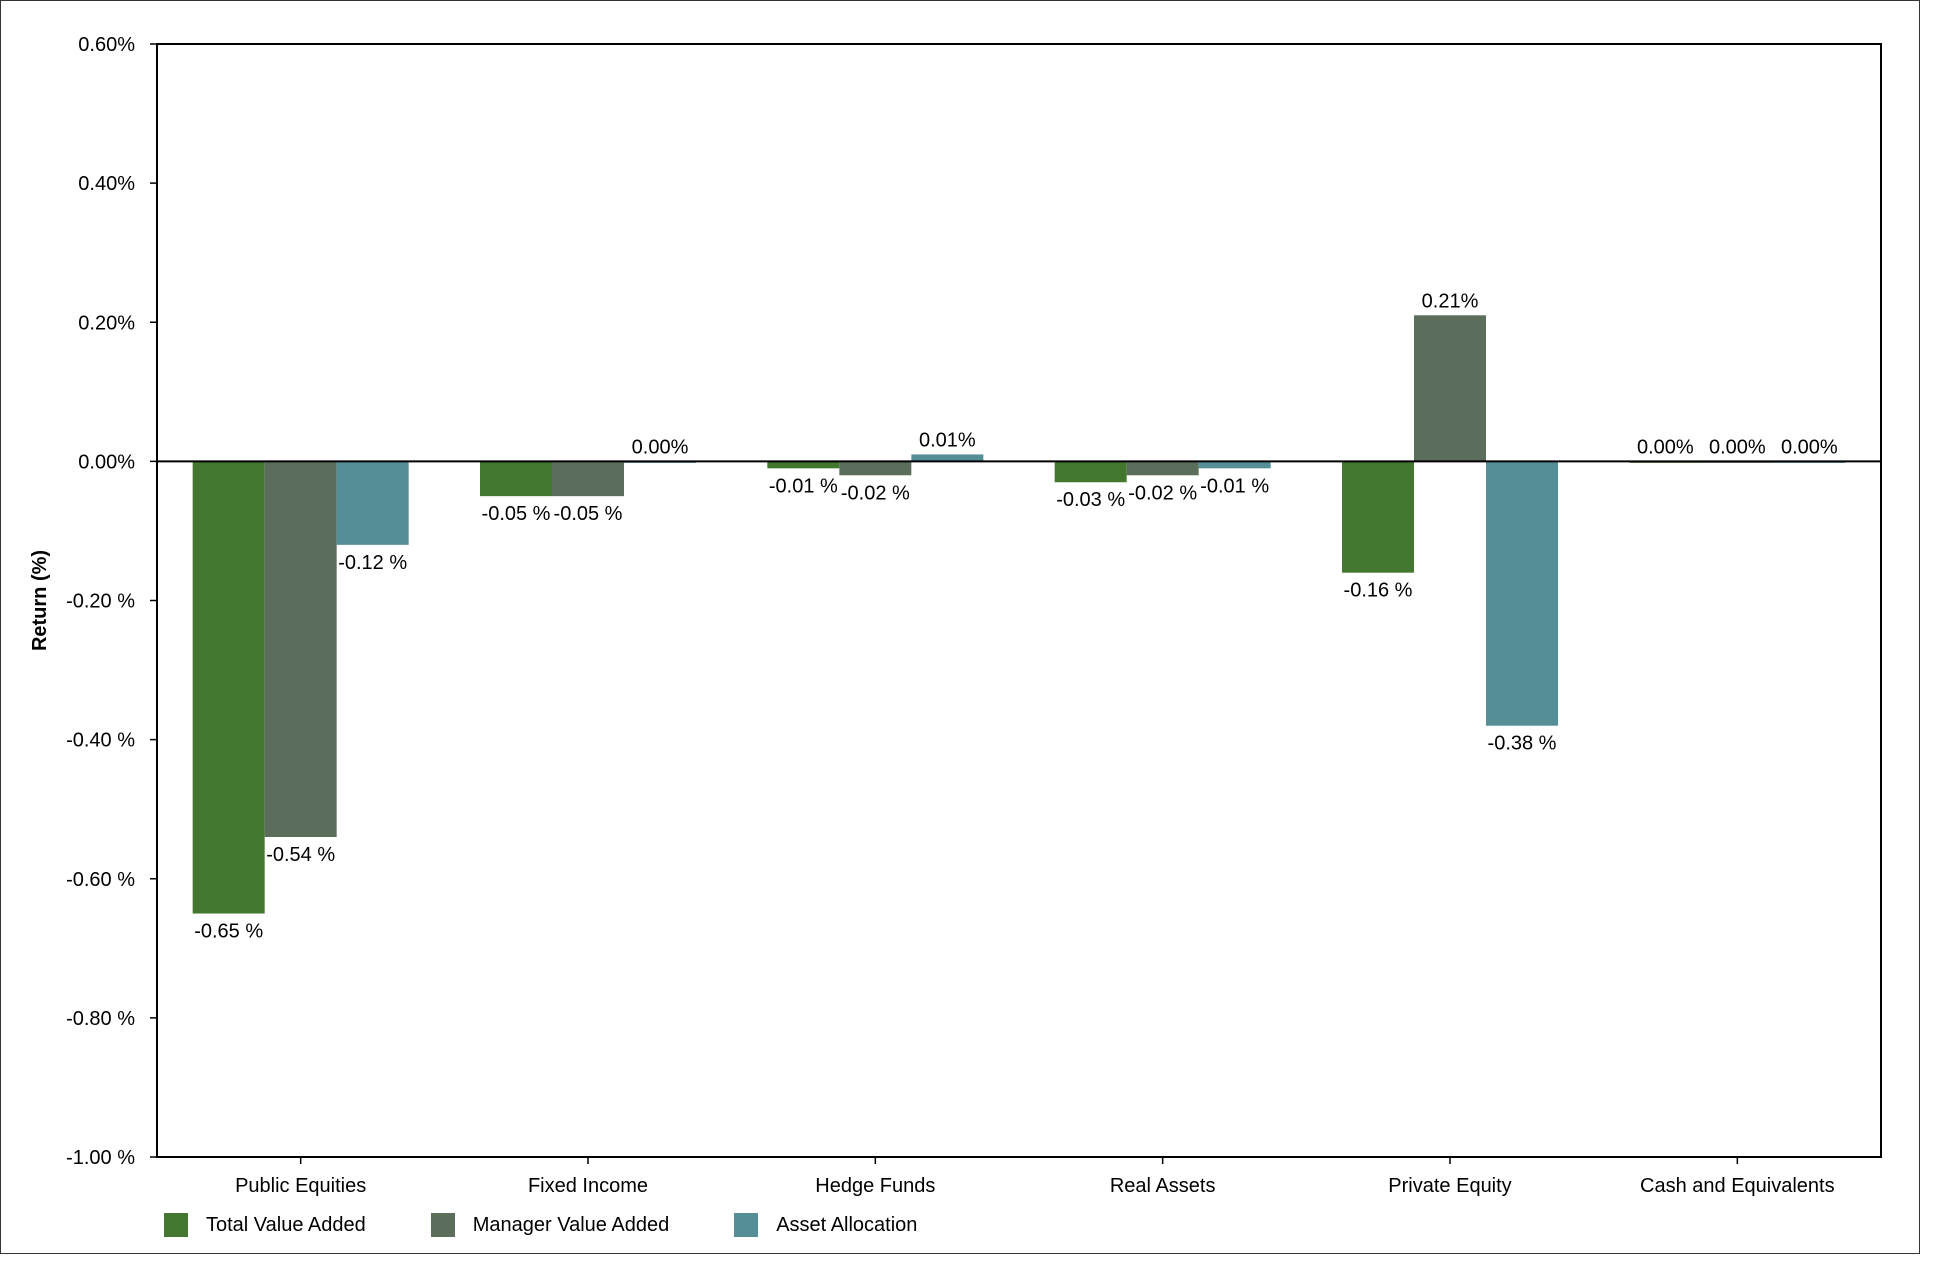 This screenshot has height=1261, width=1933. Describe the element at coordinates (300, 855) in the screenshot. I see `data-label: -0.54 %` at that location.